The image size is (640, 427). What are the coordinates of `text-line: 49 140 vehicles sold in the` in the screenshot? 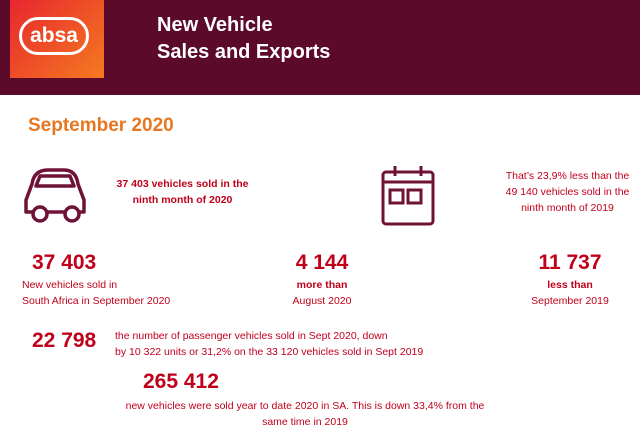 It's located at (567, 192).